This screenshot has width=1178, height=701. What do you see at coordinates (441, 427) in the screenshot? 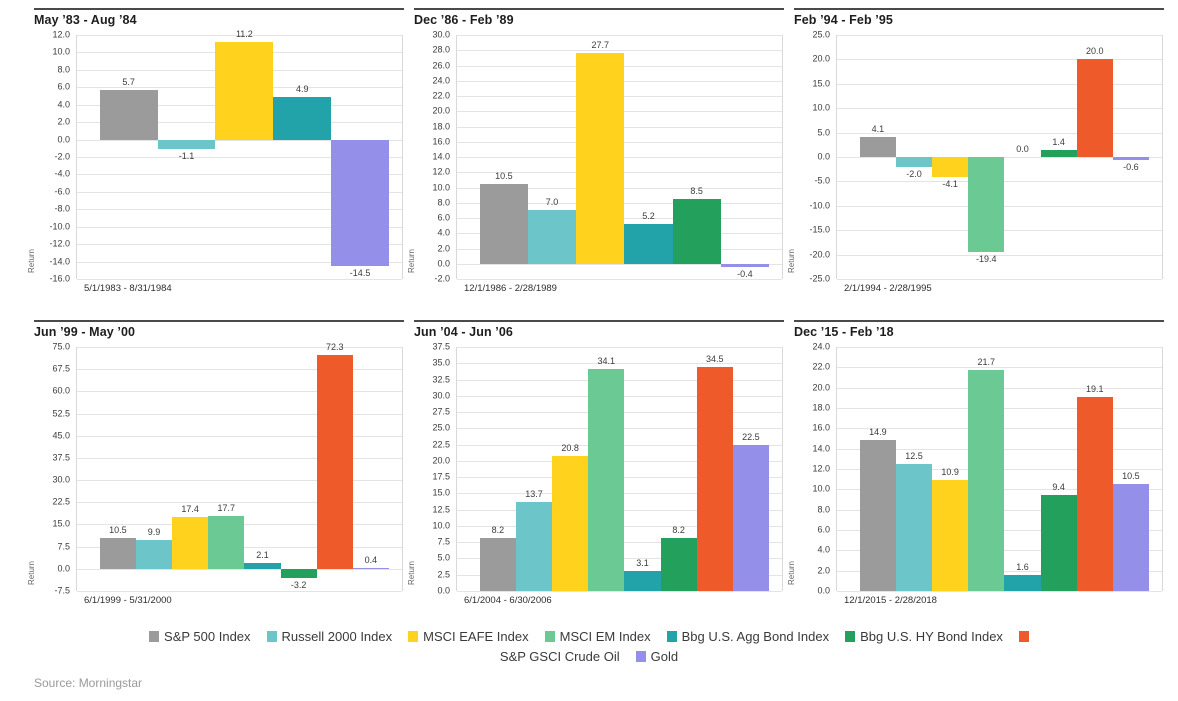
I see `y-tick-label: 25.0` at bounding box center [441, 427].